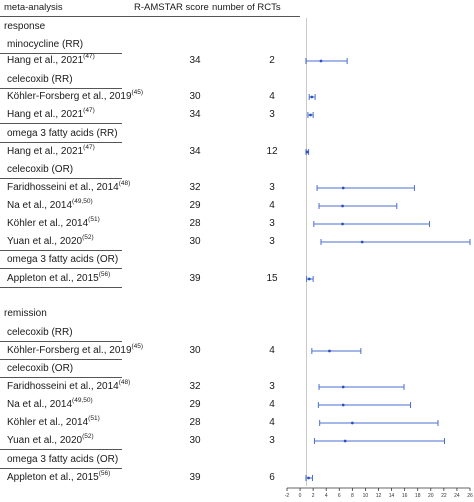  I want to click on x-tick-label: 0, so click(300, 496).